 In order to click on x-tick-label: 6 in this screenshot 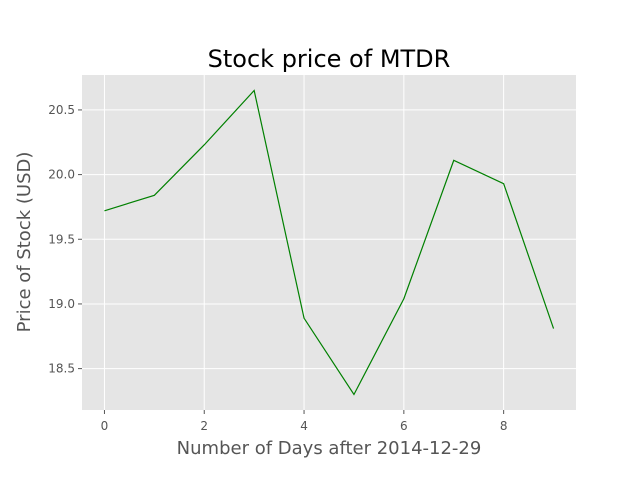, I will do `click(404, 426)`.